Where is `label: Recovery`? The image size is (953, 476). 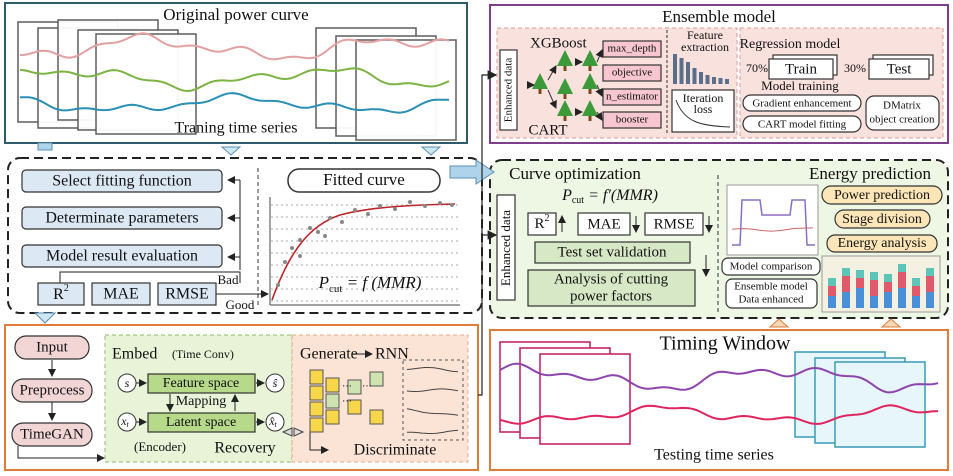 label: Recovery is located at coordinates (244, 448).